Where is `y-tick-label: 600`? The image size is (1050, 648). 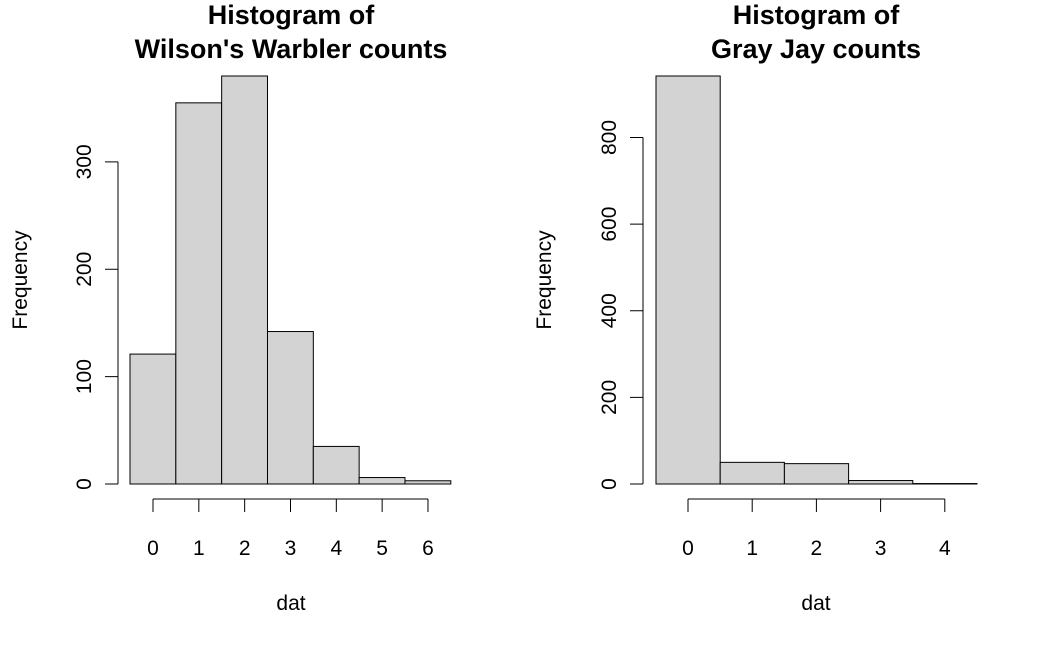 y-tick-label: 600 is located at coordinates (609, 224).